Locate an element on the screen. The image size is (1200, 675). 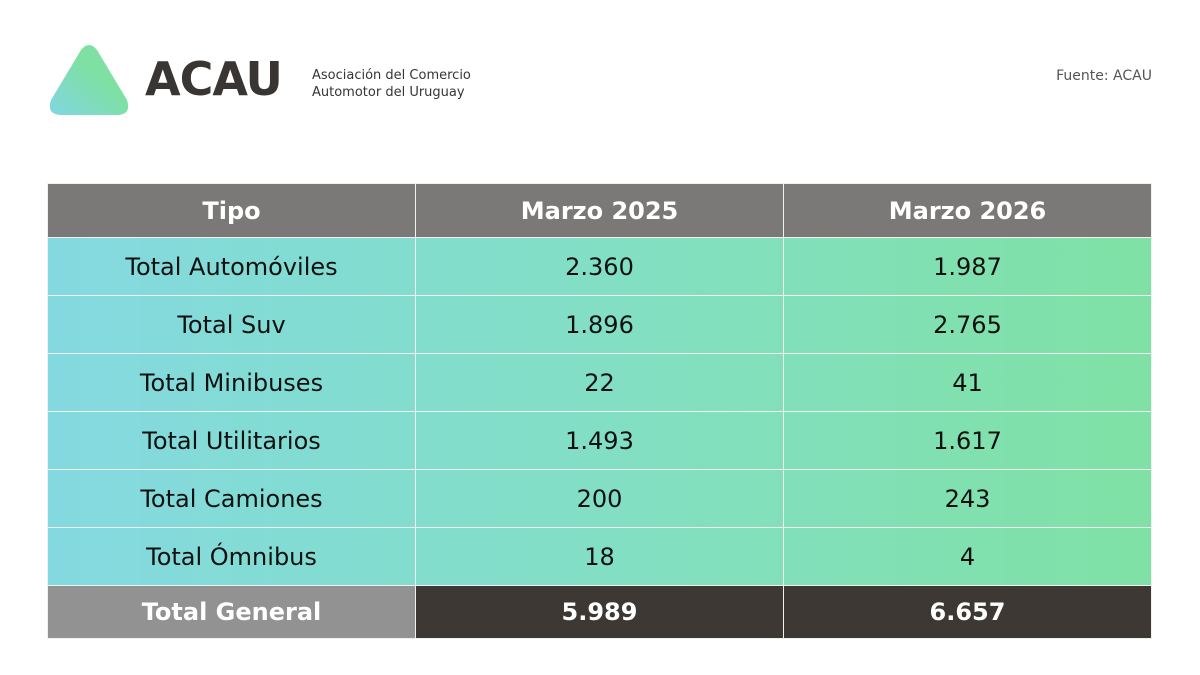
table-row: Total Minibuses 22 41 is located at coordinates (599, 382).